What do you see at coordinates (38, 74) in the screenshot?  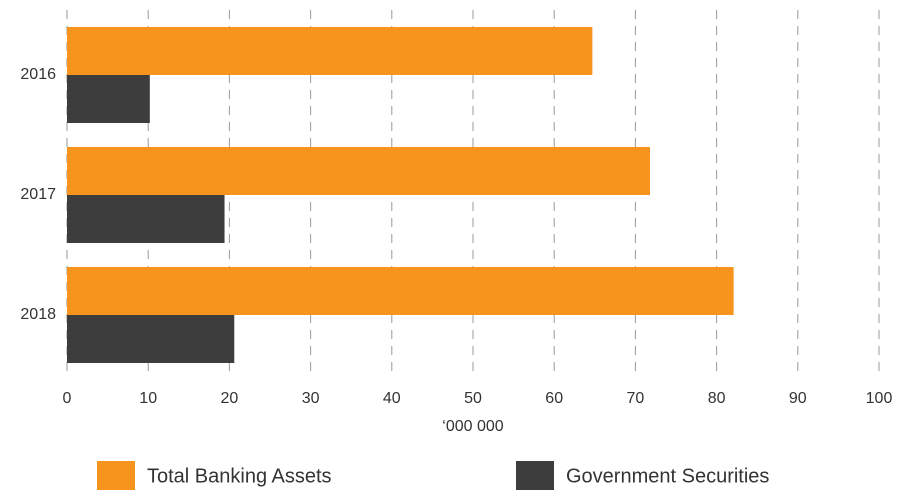 I see `y-tick-label: 2016` at bounding box center [38, 74].